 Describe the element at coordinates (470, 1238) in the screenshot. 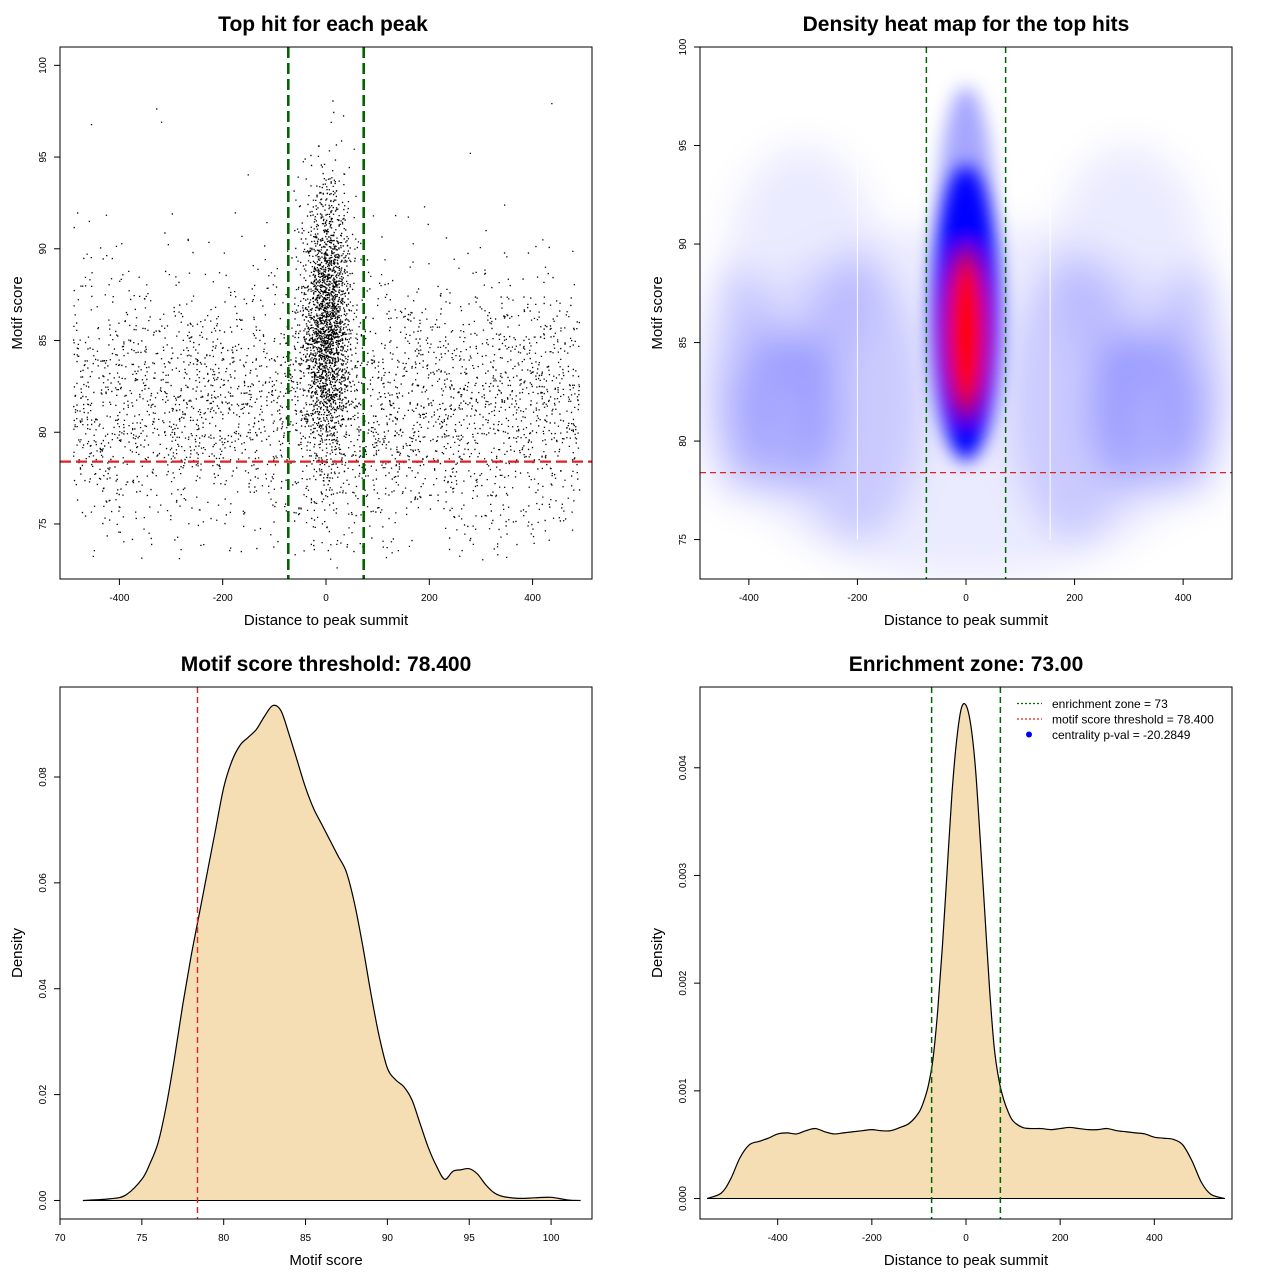

I see `x-tick-label: 95` at that location.